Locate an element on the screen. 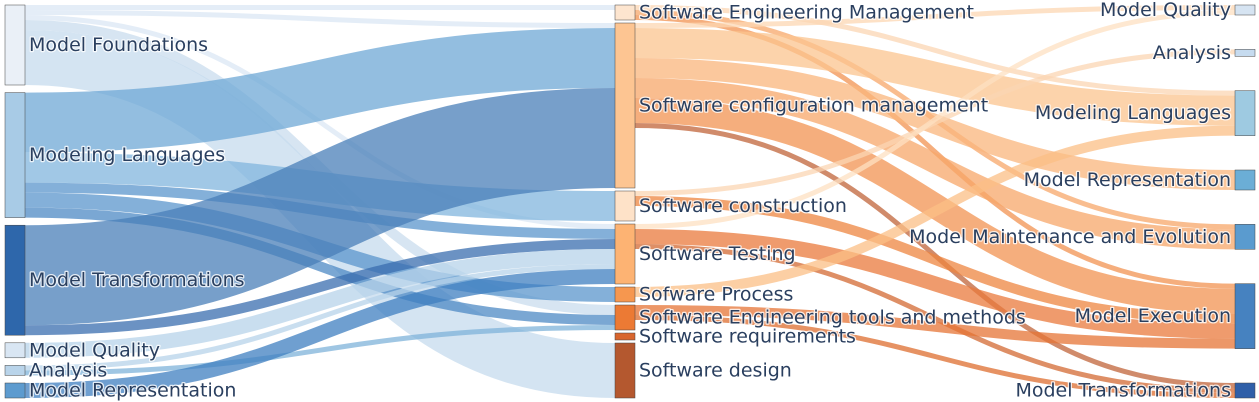  sankey-node-label: Model Execution is located at coordinates (1153, 316).